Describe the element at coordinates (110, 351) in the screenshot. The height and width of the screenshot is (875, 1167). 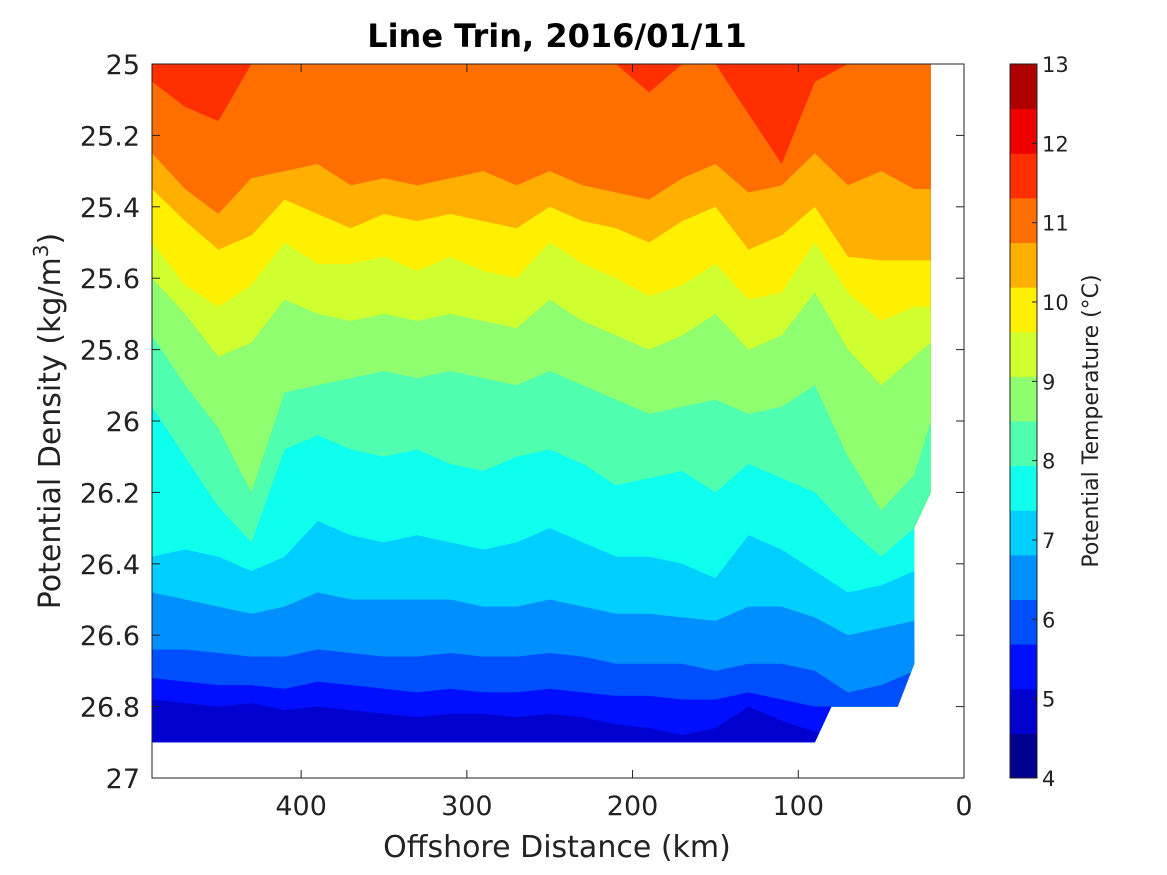
I see `y-tick-label: 25.8` at that location.